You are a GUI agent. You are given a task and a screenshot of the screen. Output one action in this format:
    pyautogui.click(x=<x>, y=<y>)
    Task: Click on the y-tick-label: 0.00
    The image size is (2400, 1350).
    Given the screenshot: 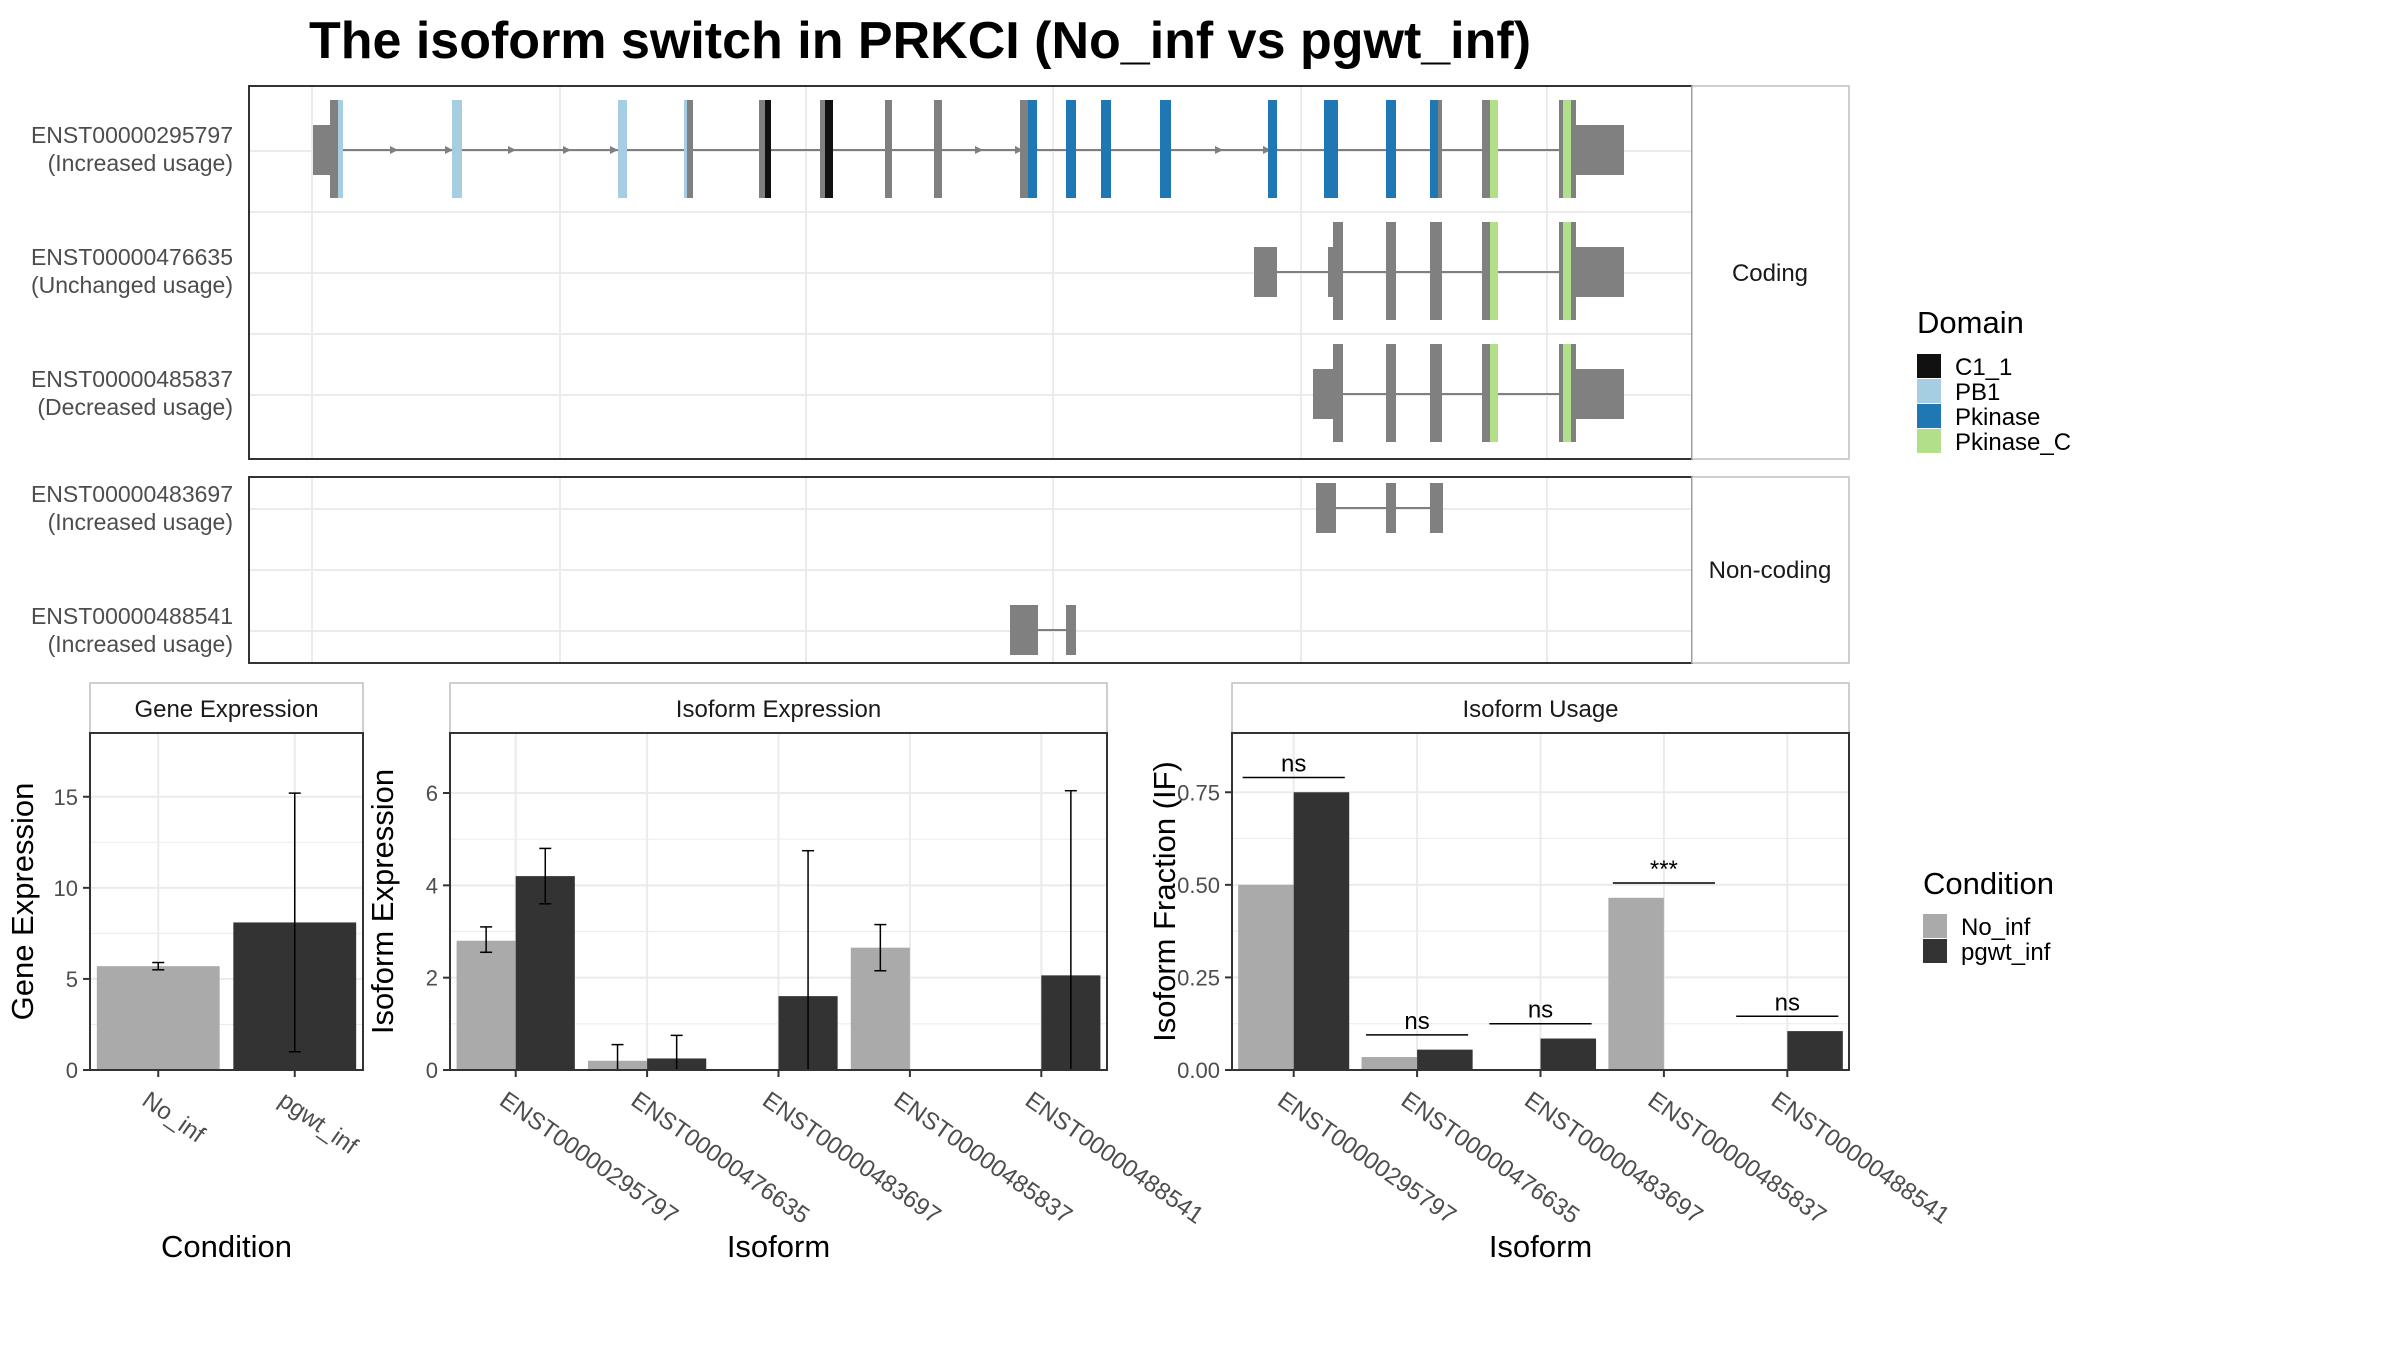 What is the action you would take?
    pyautogui.click(x=1198, y=1070)
    